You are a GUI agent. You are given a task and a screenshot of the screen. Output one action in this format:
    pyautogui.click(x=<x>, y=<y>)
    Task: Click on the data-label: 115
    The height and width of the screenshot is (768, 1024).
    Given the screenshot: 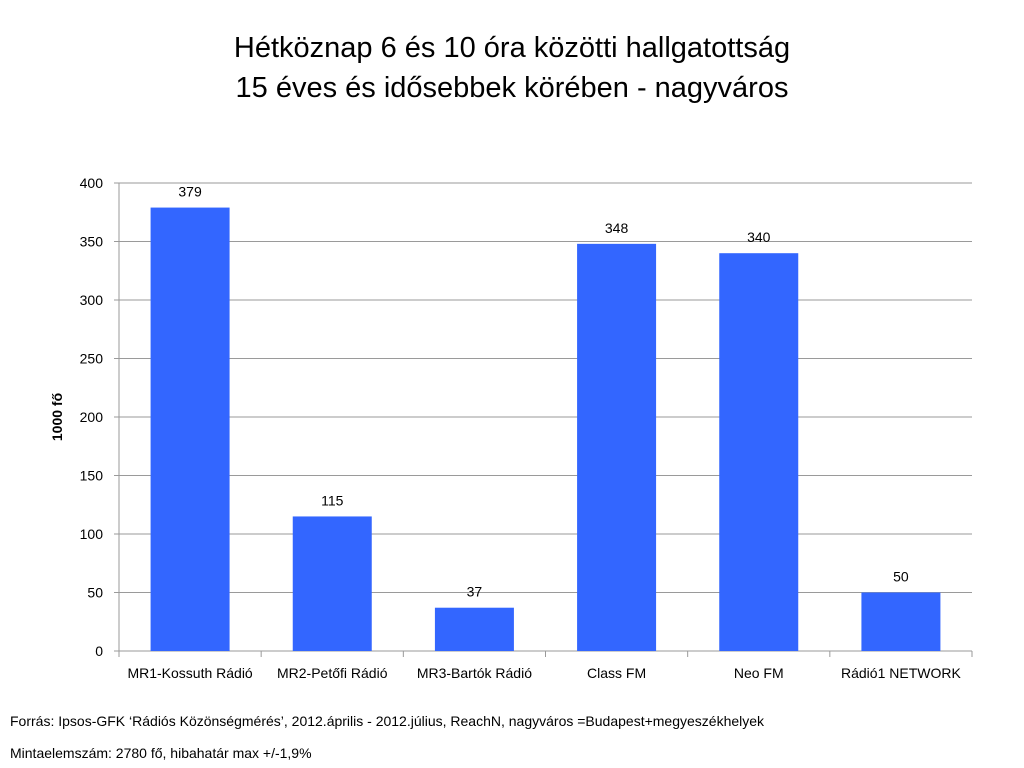 What is the action you would take?
    pyautogui.click(x=332, y=500)
    